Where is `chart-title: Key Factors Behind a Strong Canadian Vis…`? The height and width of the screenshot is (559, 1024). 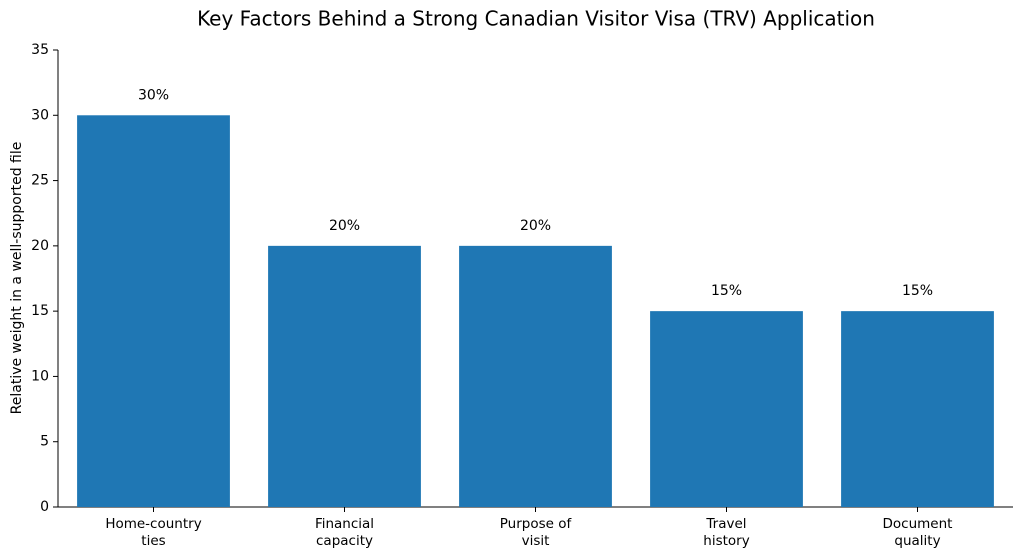
chart-title: Key Factors Behind a Strong Canadian Vis… is located at coordinates (536, 19).